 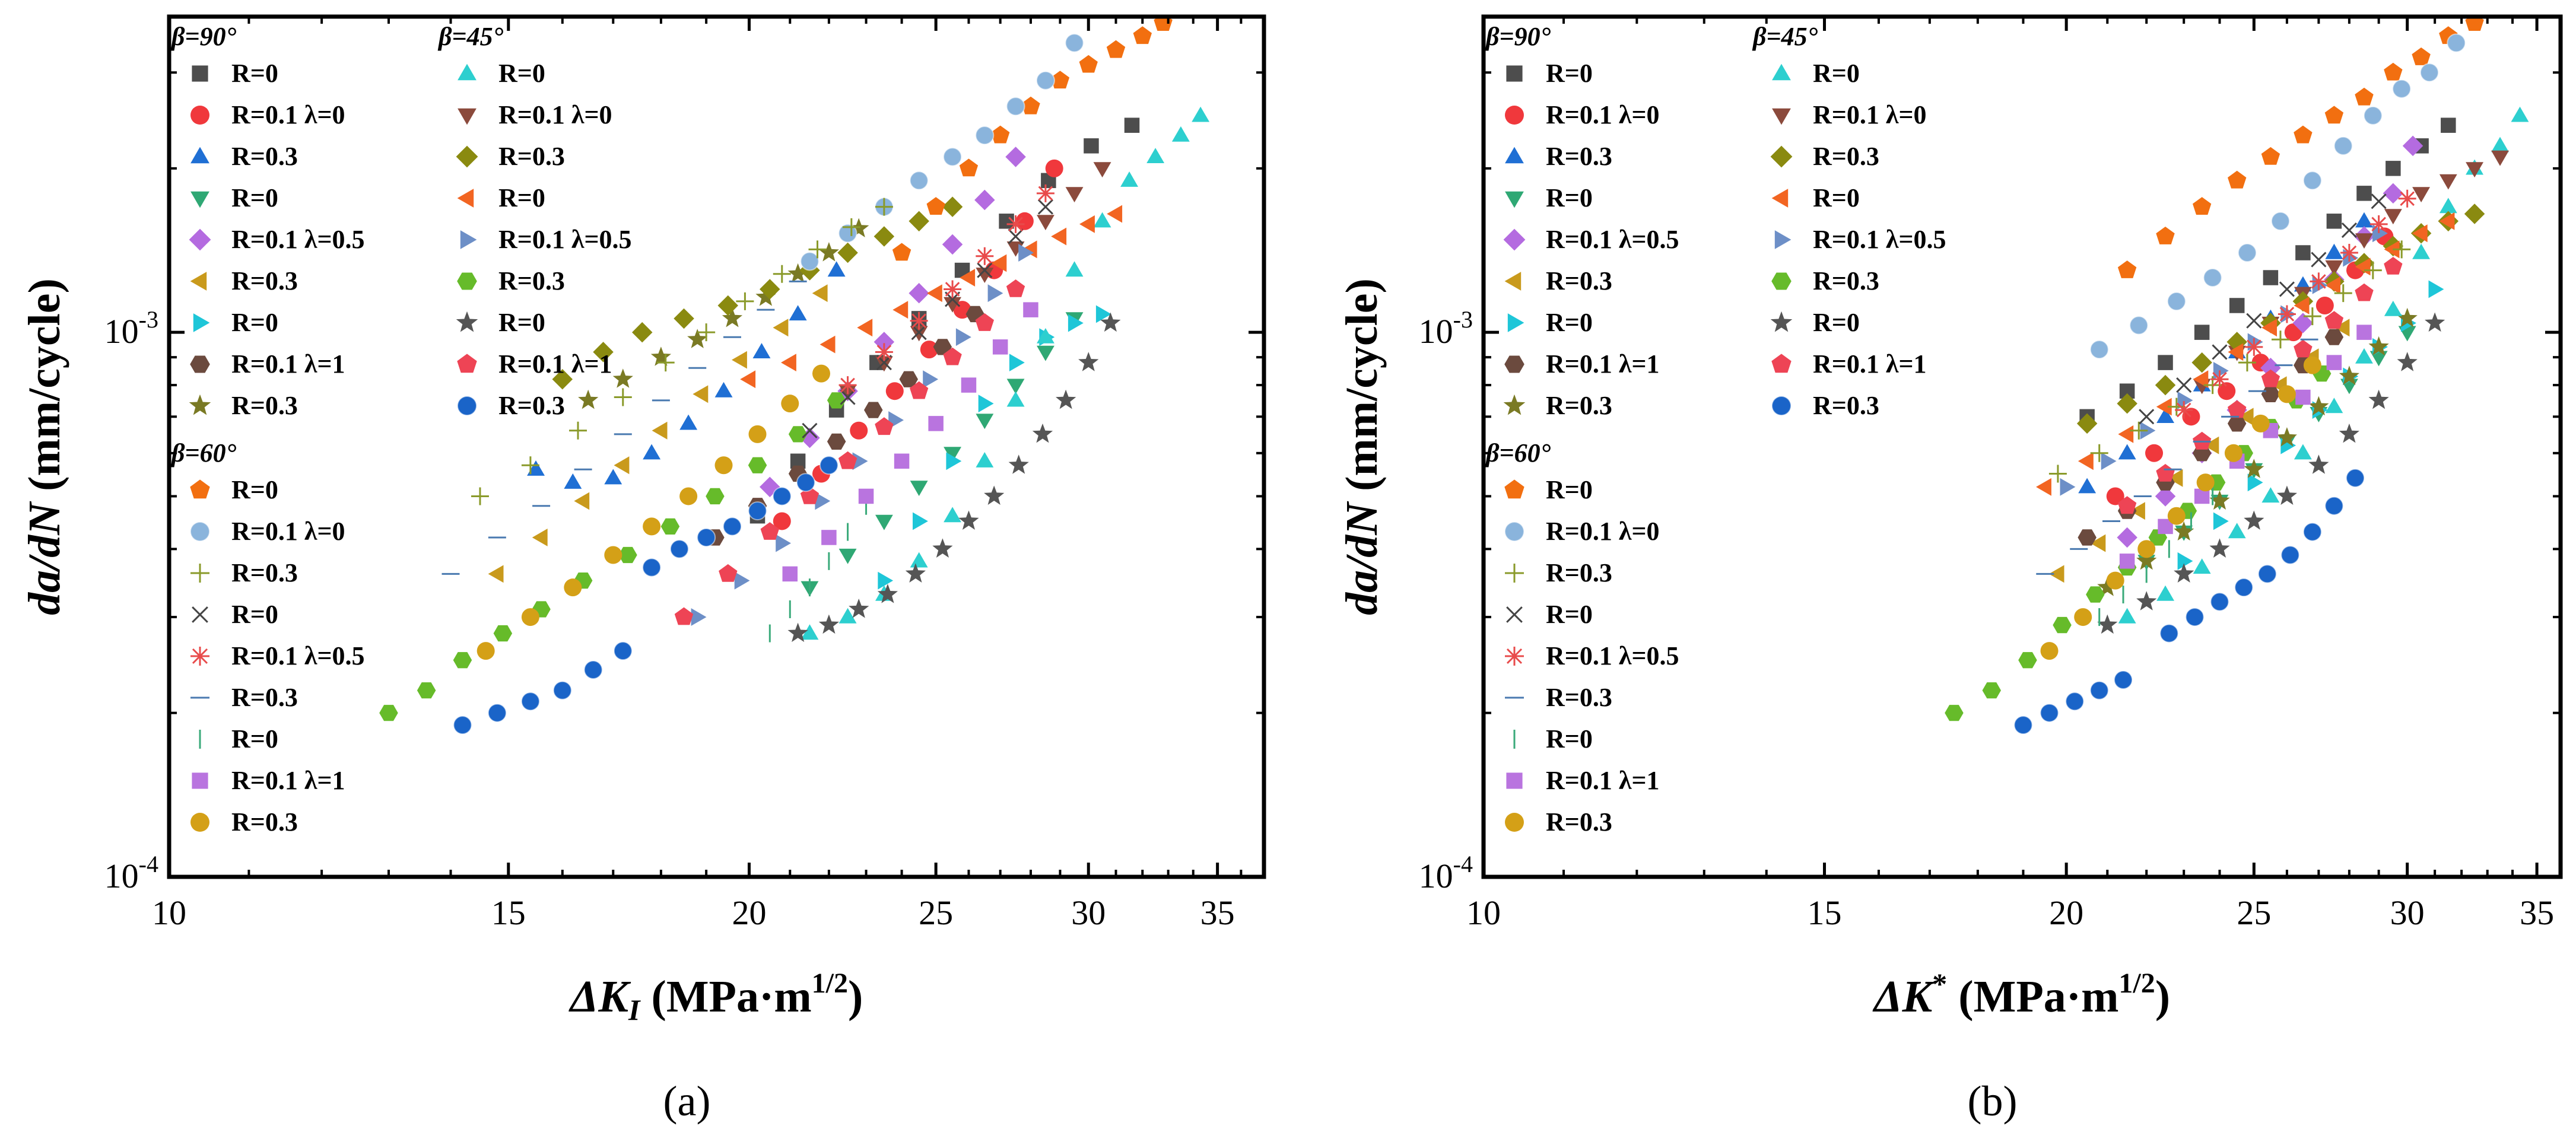 I want to click on x-tick-label: 25, so click(x=2254, y=912).